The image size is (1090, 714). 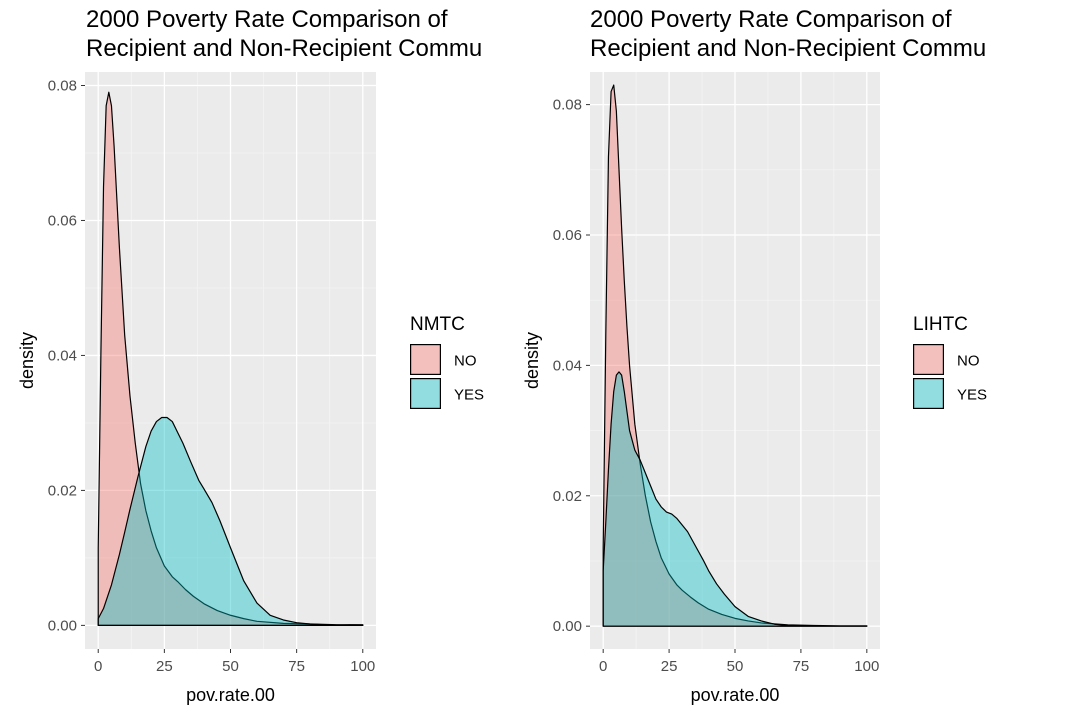 I want to click on legend: NMTC NO YES, so click(x=447, y=362).